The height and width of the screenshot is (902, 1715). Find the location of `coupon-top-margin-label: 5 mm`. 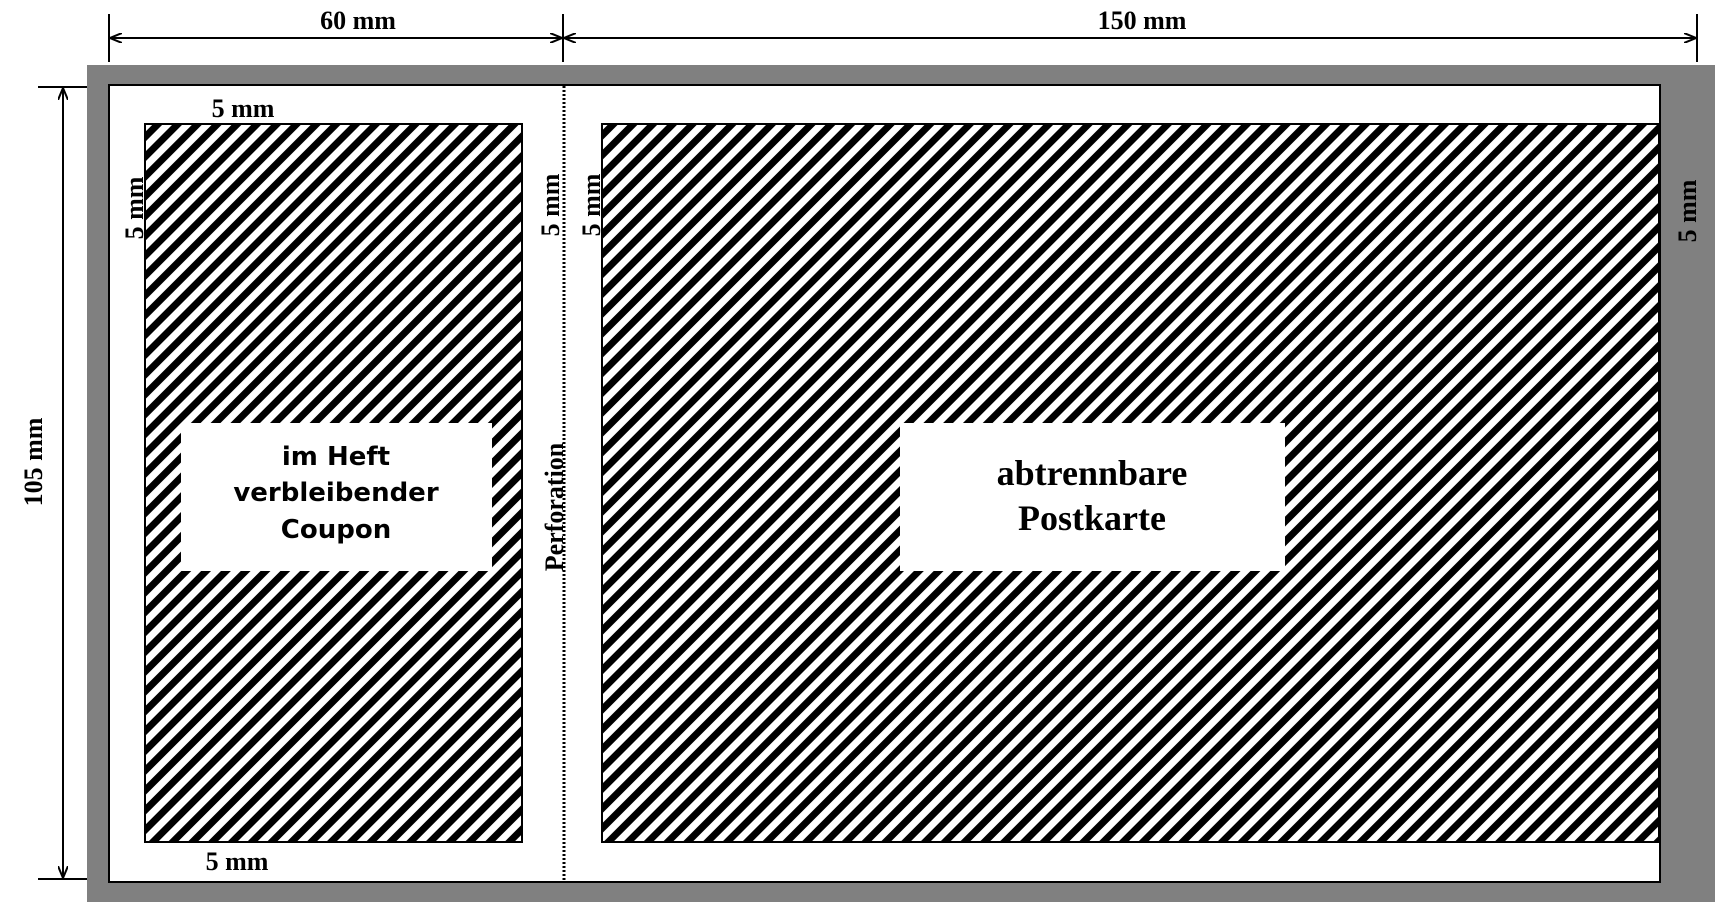

coupon-top-margin-label: 5 mm is located at coordinates (243, 108).